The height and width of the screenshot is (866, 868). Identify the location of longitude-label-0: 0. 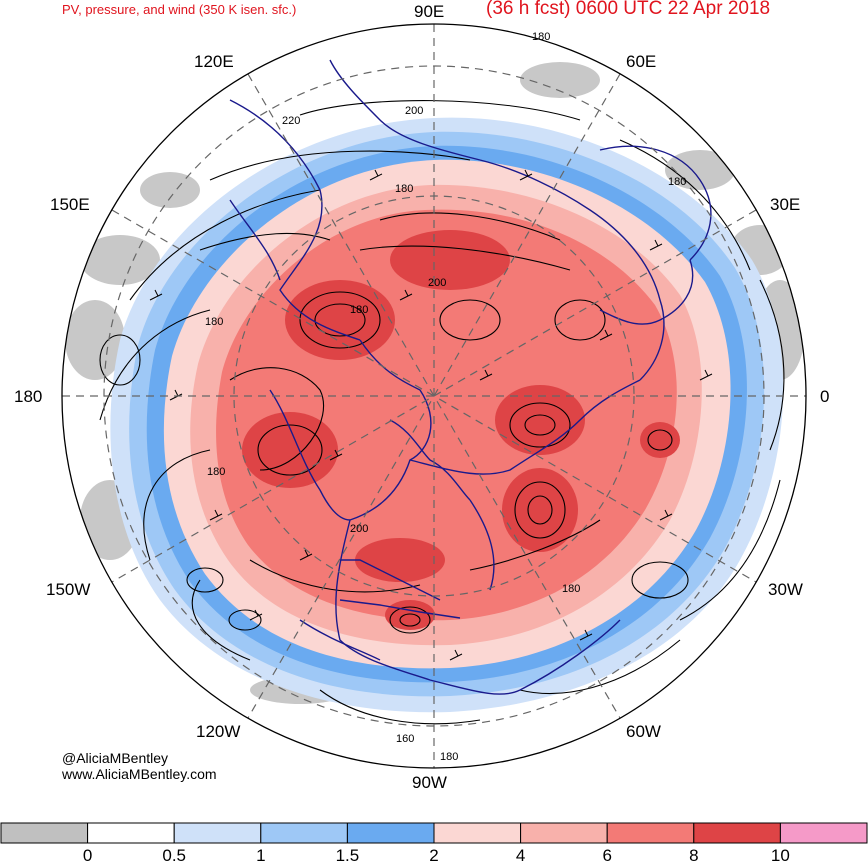
(825, 396).